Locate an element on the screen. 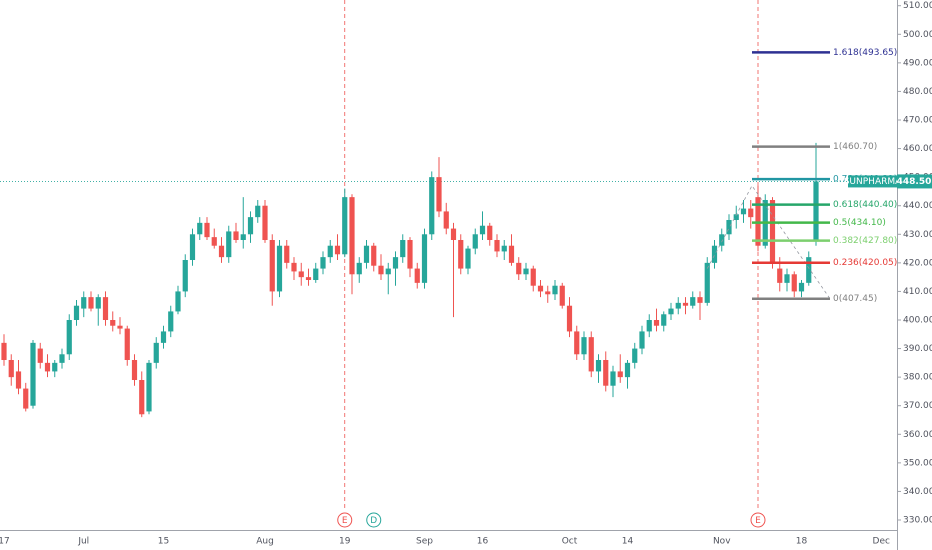 The width and height of the screenshot is (932, 550). symbol-label: SUNPHARMA is located at coordinates (873, 182).